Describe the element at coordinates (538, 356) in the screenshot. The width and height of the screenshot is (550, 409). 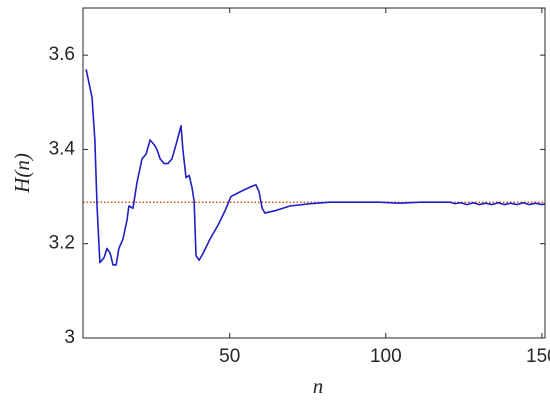
I see `x-tick-label: 150` at that location.